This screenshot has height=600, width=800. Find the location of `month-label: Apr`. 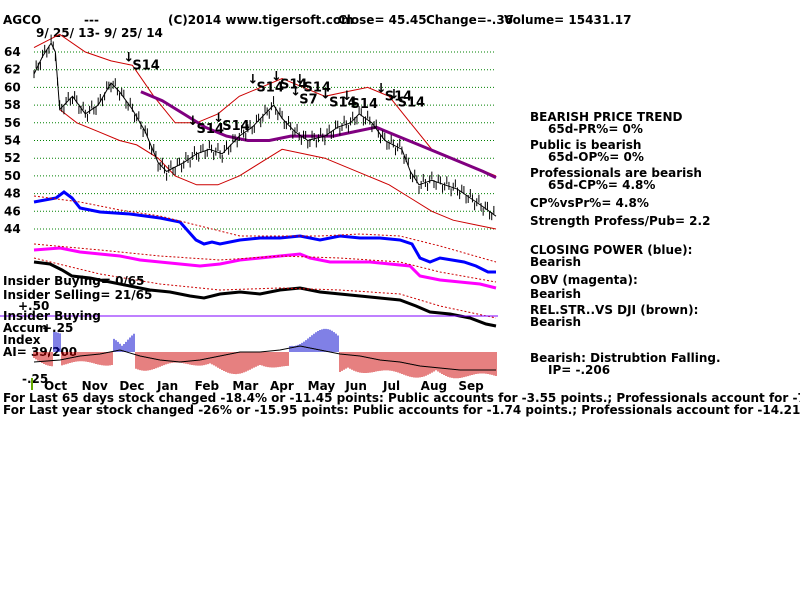

month-label: Apr is located at coordinates (282, 386).